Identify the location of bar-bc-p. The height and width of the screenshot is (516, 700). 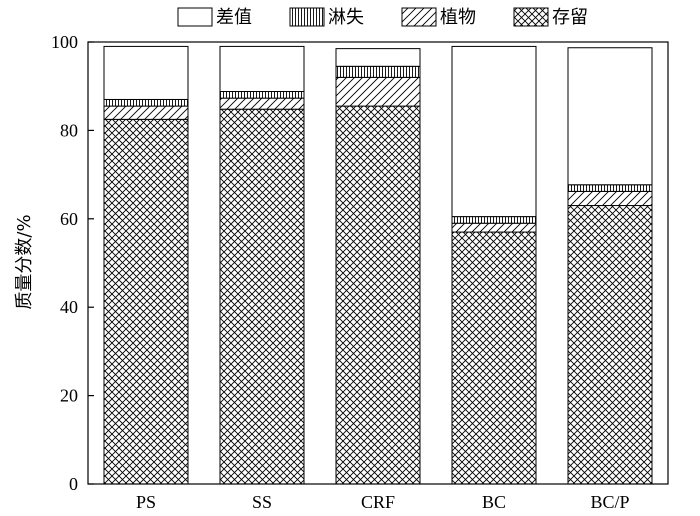
(610, 266).